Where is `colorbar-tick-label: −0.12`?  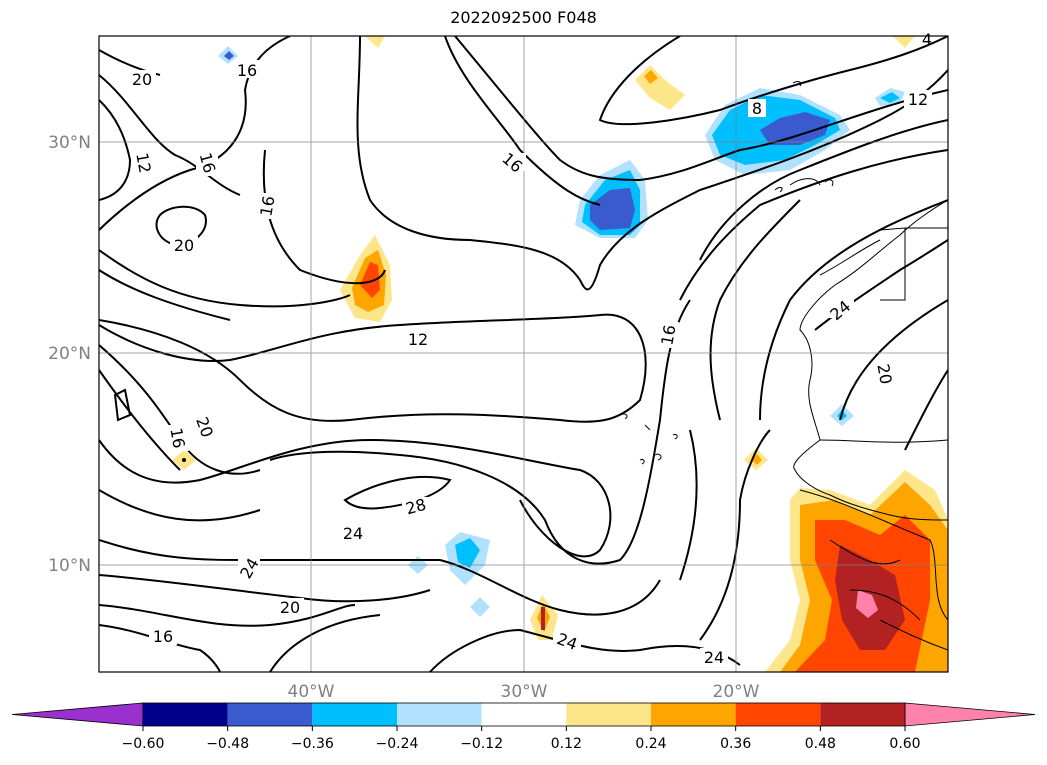 colorbar-tick-label: −0.12 is located at coordinates (481, 744).